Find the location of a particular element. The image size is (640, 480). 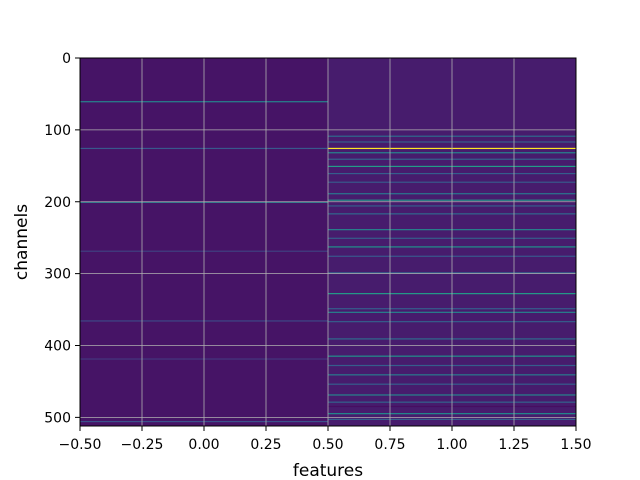

y-axis-label: channels is located at coordinates (22, 242).